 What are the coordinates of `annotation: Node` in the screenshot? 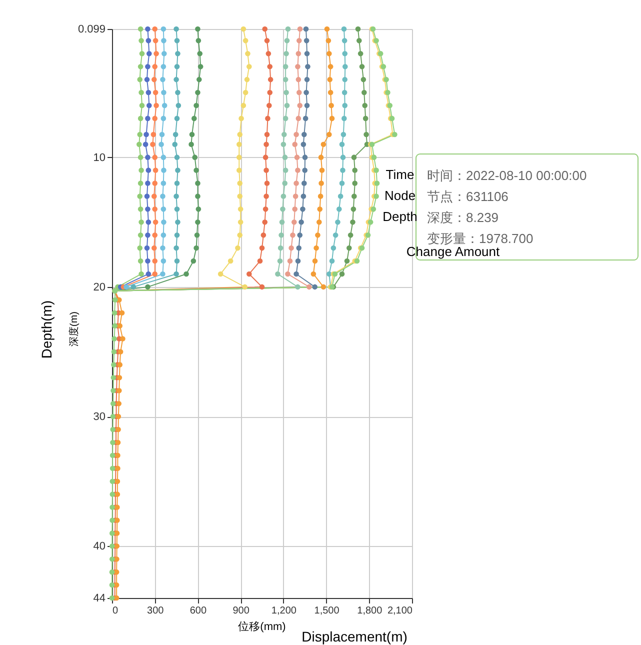 It's located at (400, 195).